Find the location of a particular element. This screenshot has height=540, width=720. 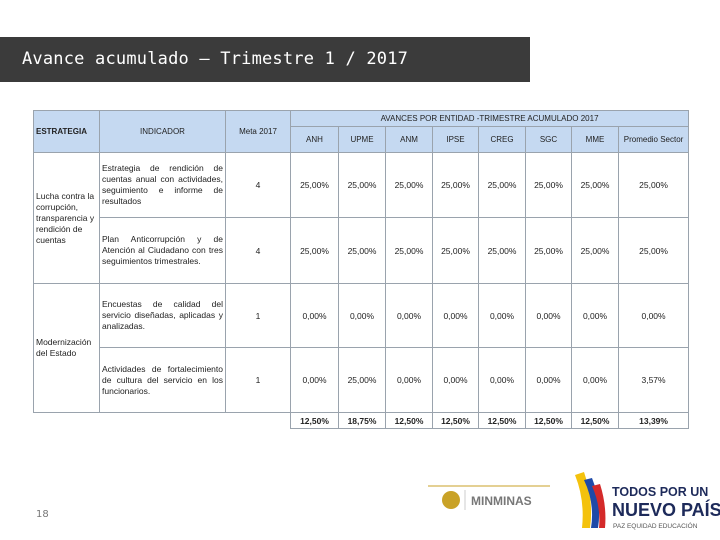

column-header: ESTRATEGIA is located at coordinates (66, 131).